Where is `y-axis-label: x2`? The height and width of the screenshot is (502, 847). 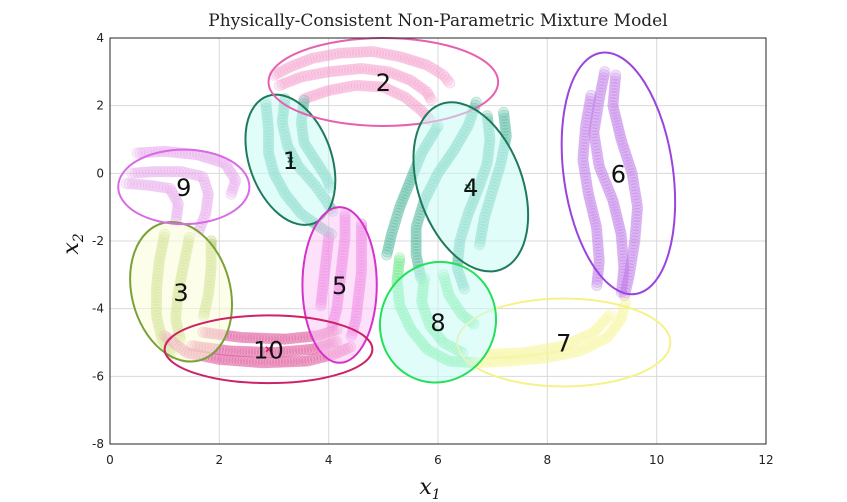 y-axis-label: x2 is located at coordinates (73, 243).